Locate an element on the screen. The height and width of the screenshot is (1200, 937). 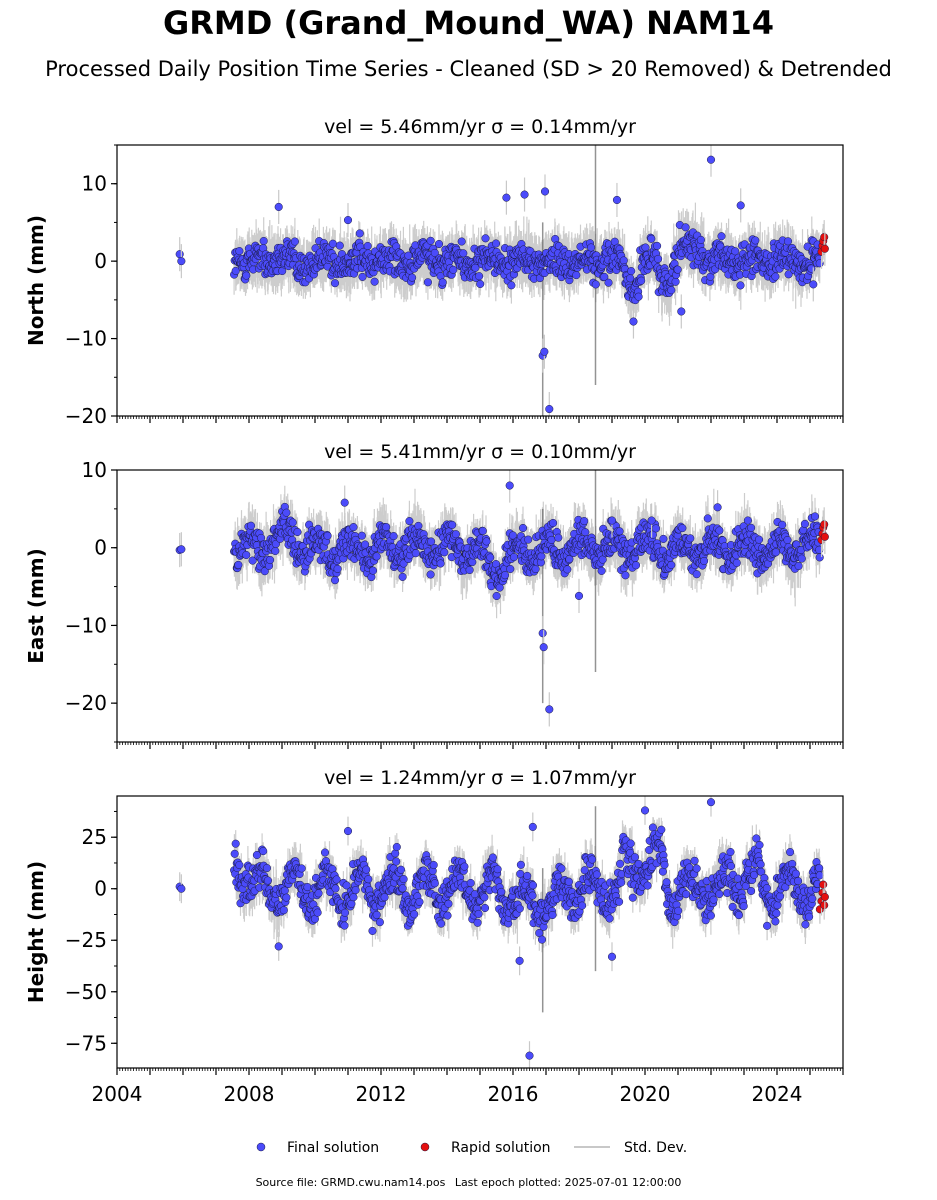
footer-source: Source file: GRMD.cwu.nam14.pos is located at coordinates (350, 1182).